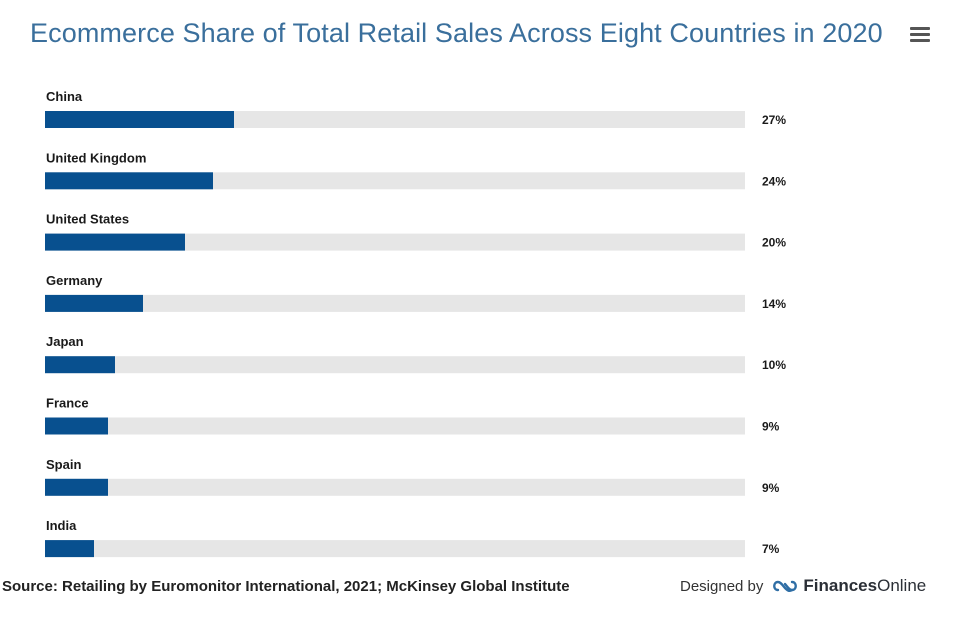  I want to click on value-label-japan: 10%, so click(774, 365).